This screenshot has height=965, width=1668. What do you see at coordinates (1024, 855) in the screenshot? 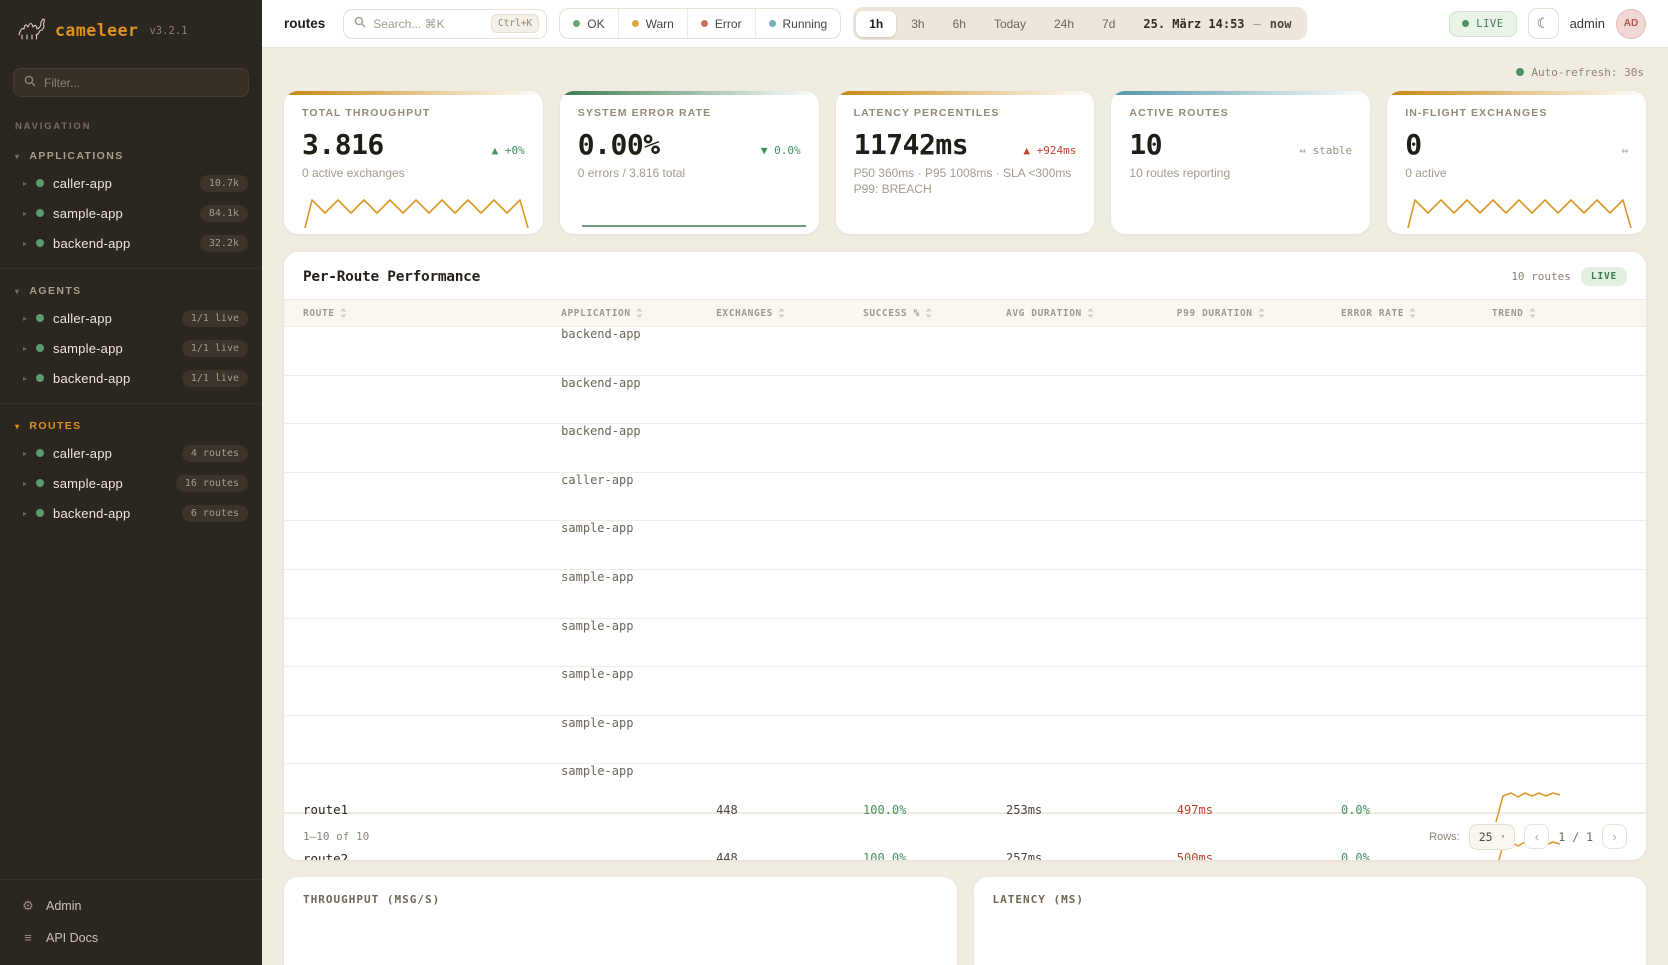
I see `cell-avg-duration: 257ms` at bounding box center [1024, 855].